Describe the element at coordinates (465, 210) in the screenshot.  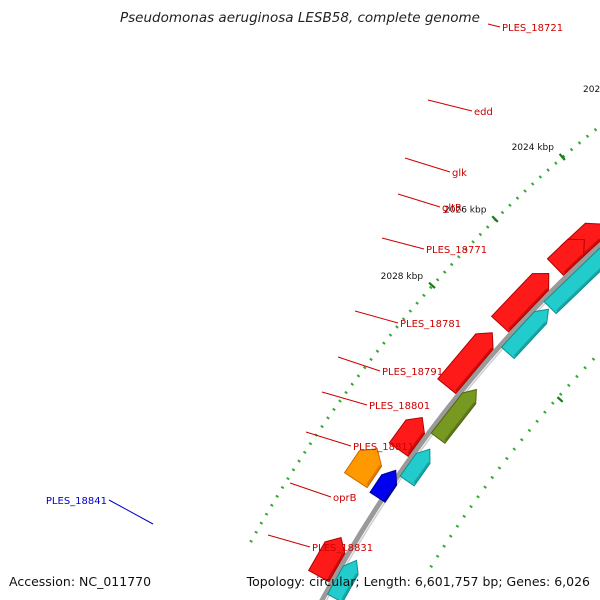
I see `scale-tick-label: 2026 kbp` at that location.